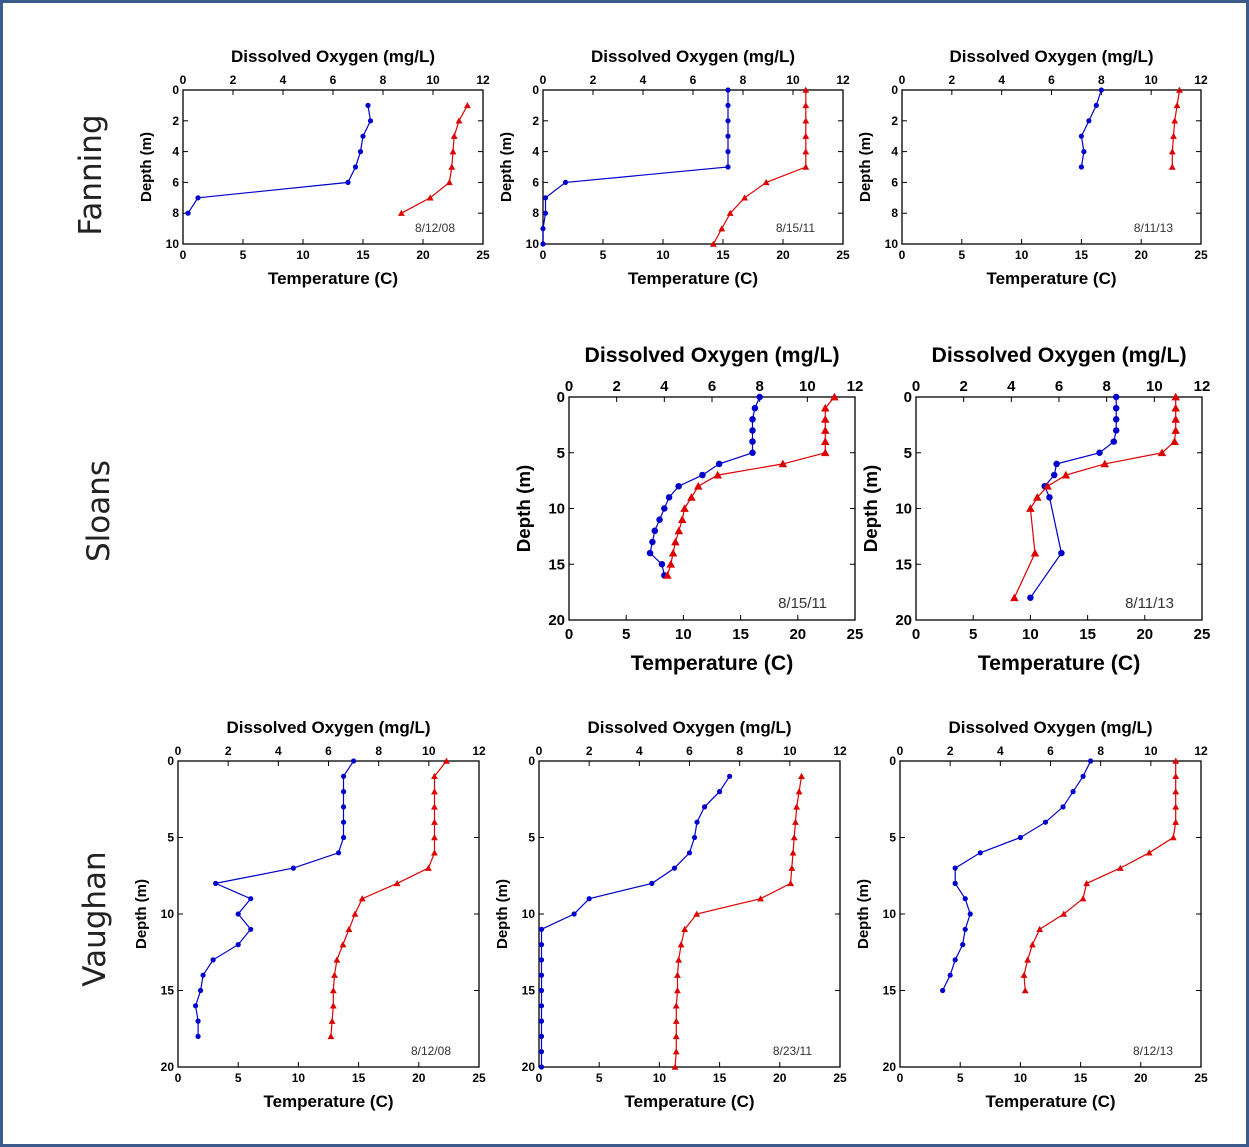 The image size is (1249, 1147). I want to click on temp-tick-label: 15, so click(1082, 255).